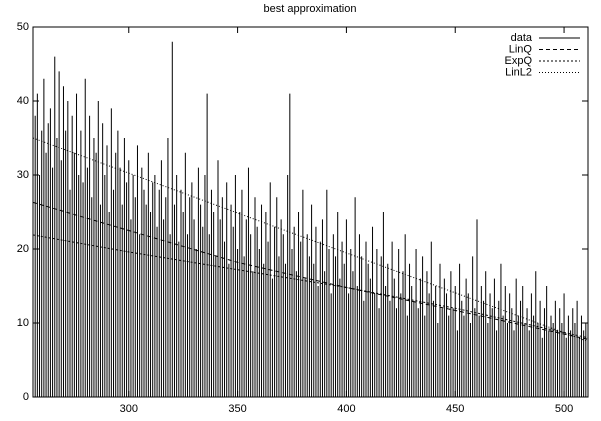  Describe the element at coordinates (455, 409) in the screenshot. I see `x-tick-label: 450` at that location.